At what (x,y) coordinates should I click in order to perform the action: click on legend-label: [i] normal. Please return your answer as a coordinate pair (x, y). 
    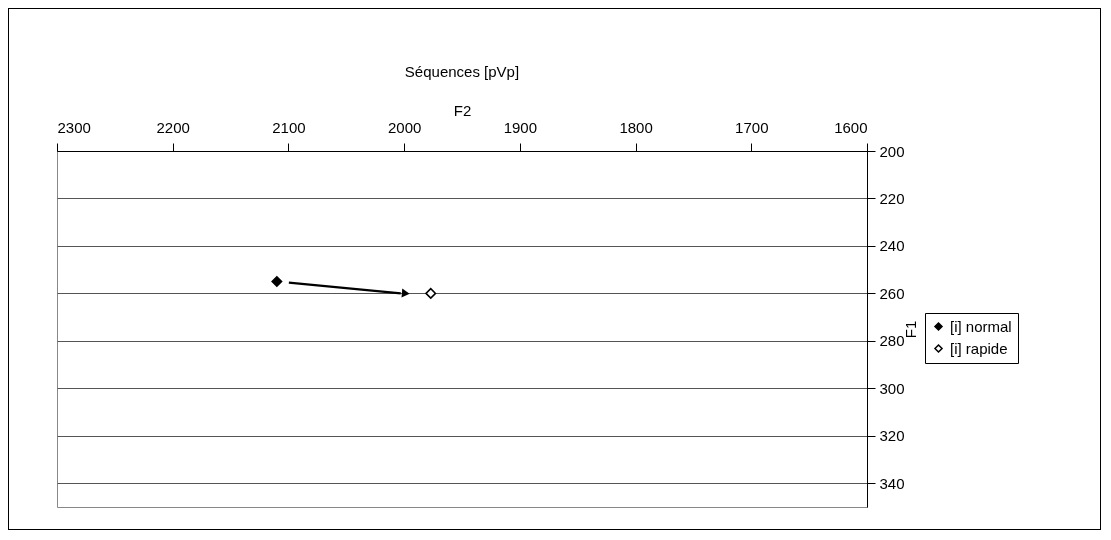
    Looking at the image, I should click on (981, 326).